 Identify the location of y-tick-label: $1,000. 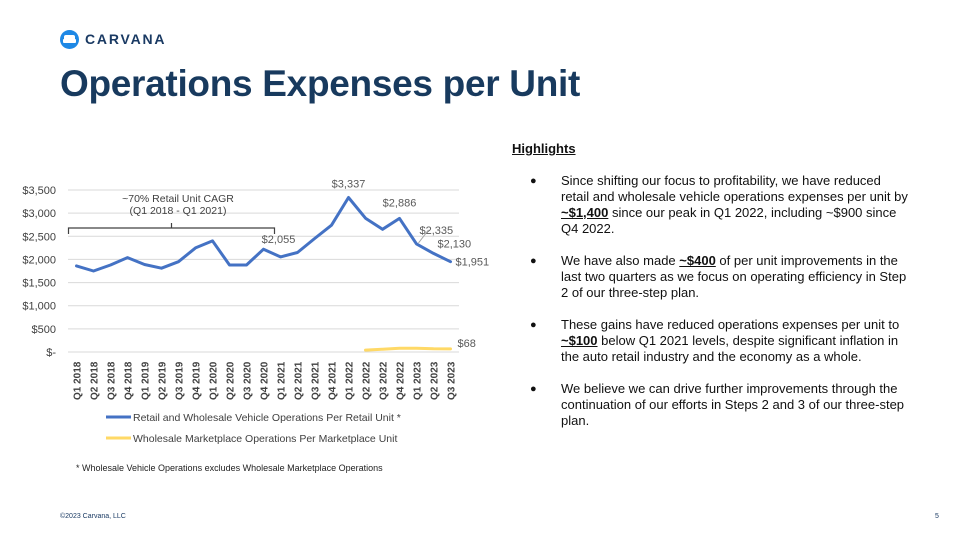
(39, 307).